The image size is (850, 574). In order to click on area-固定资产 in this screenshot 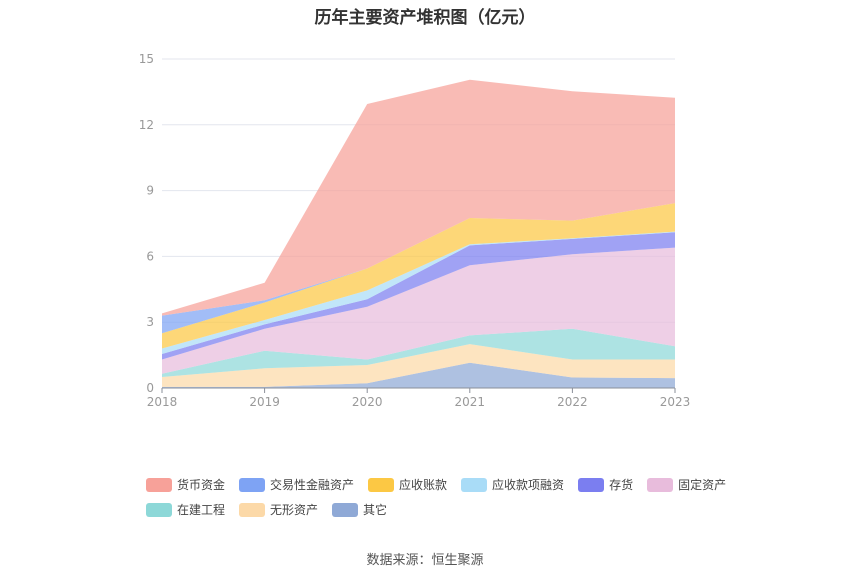, I will do `click(418, 310)`.